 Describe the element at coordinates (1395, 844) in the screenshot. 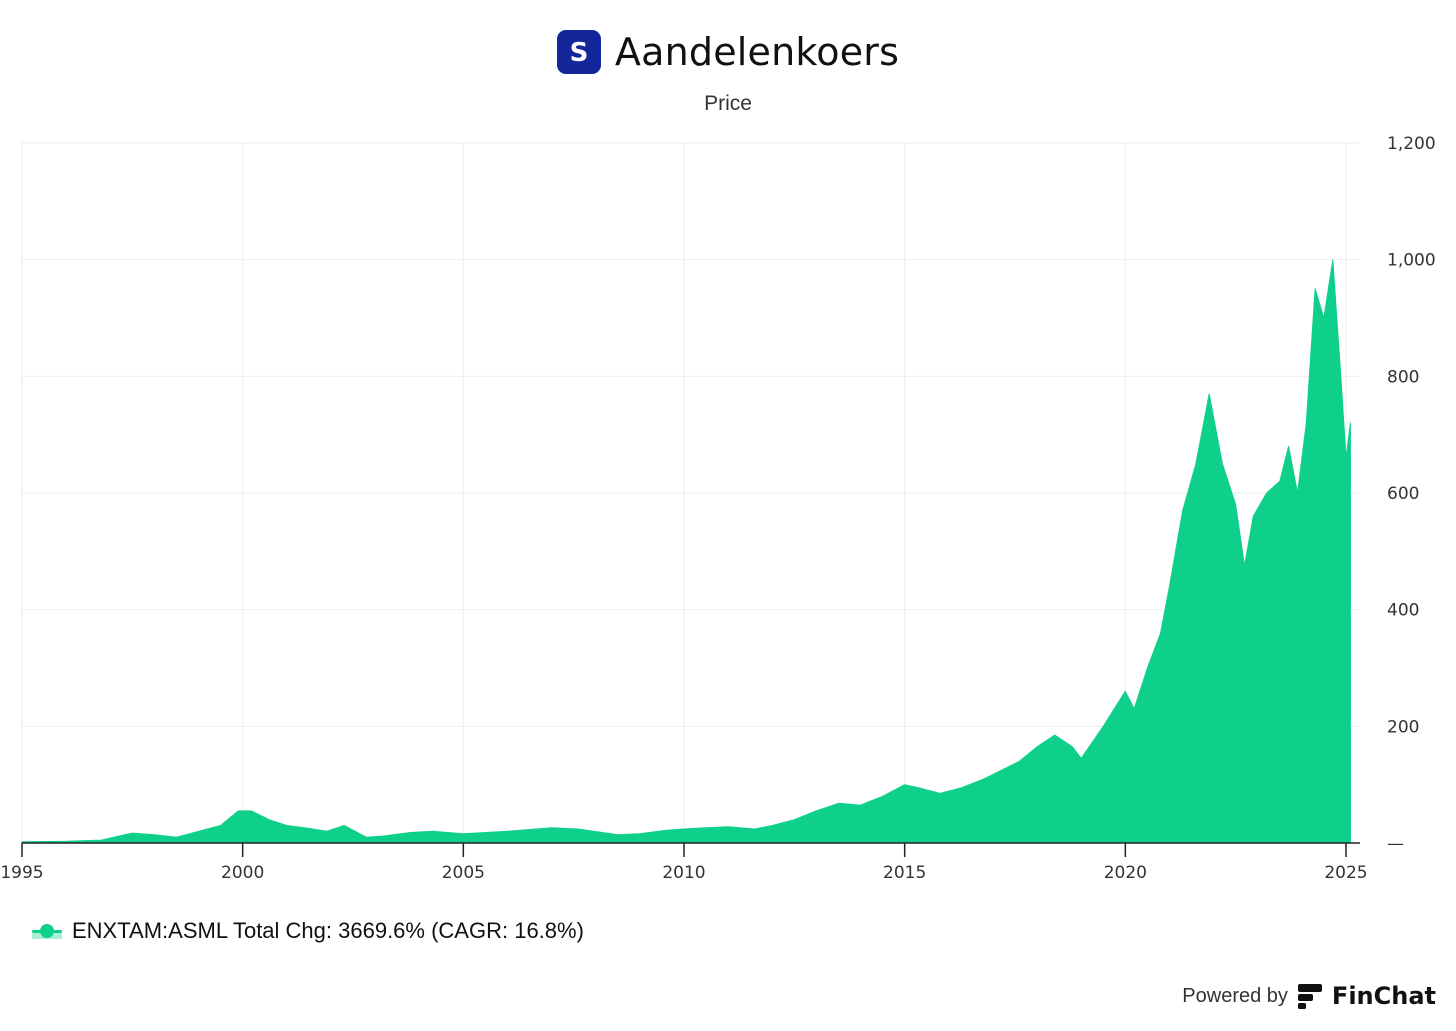

I see `y-tick-label: —` at that location.